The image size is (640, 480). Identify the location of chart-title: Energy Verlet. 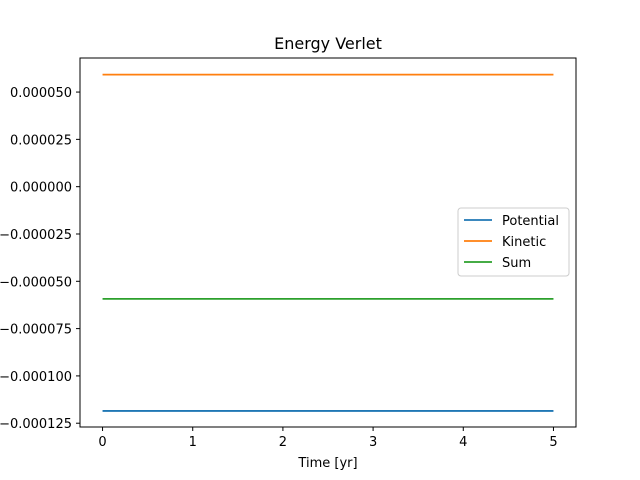
(328, 43).